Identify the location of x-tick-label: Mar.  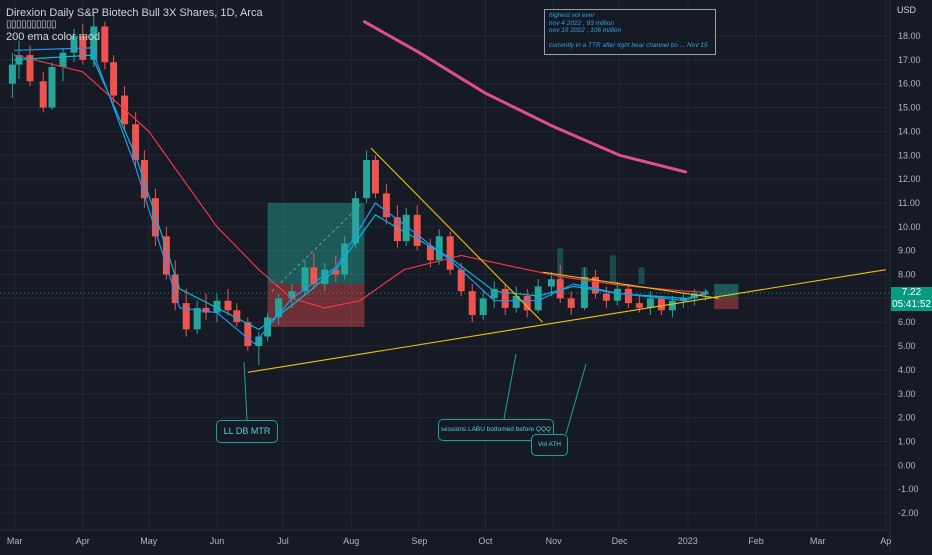
(818, 541).